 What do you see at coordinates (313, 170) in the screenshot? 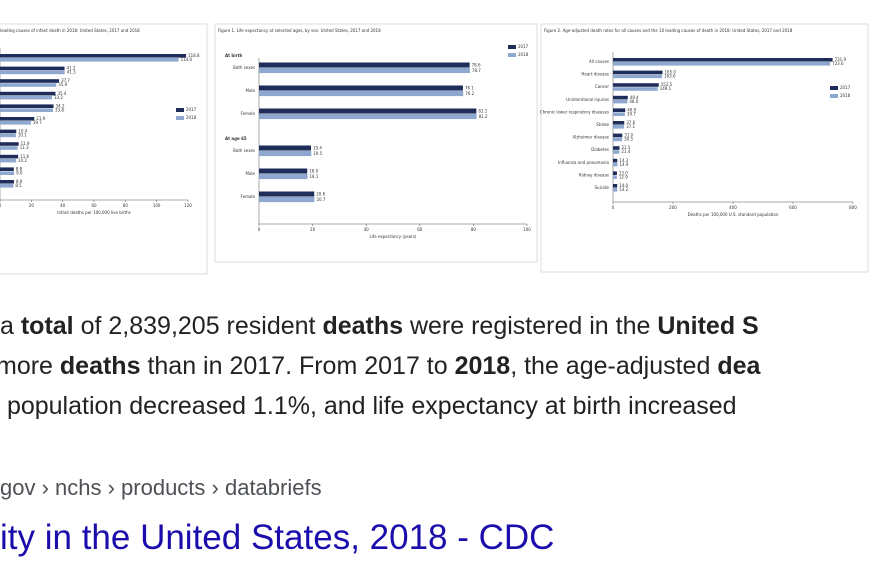
I see `value-label: 18.0` at bounding box center [313, 170].